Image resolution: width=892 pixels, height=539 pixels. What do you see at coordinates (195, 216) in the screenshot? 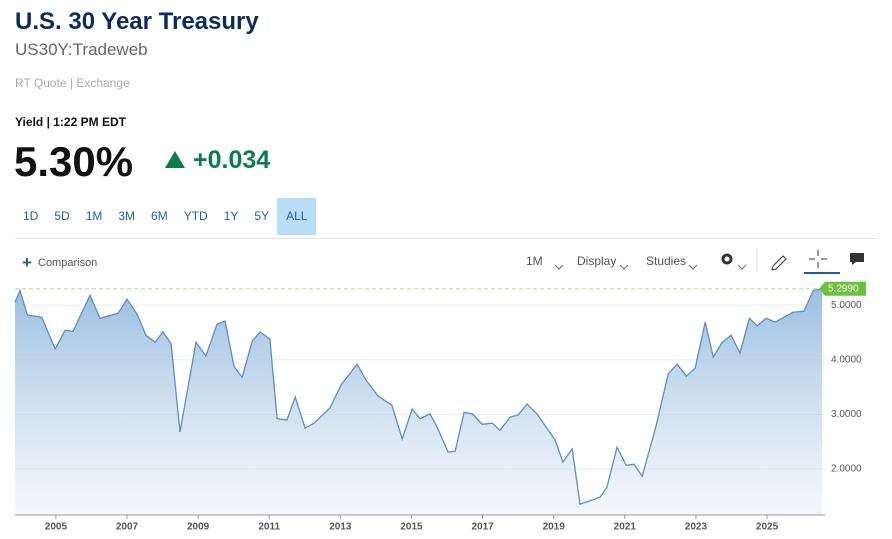
I see `range-button: YTD` at bounding box center [195, 216].